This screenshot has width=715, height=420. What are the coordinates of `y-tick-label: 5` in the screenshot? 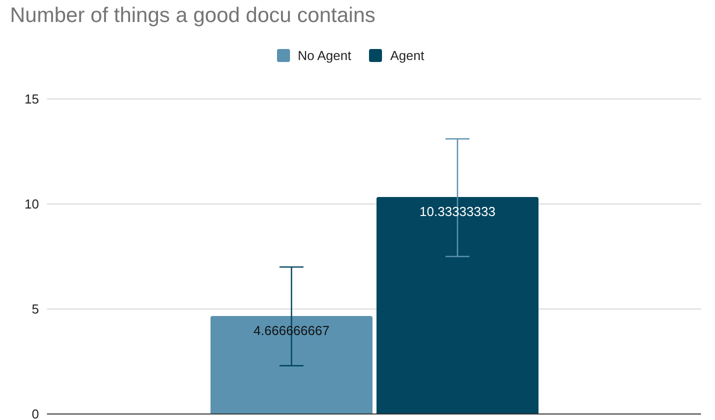 It's located at (35, 309).